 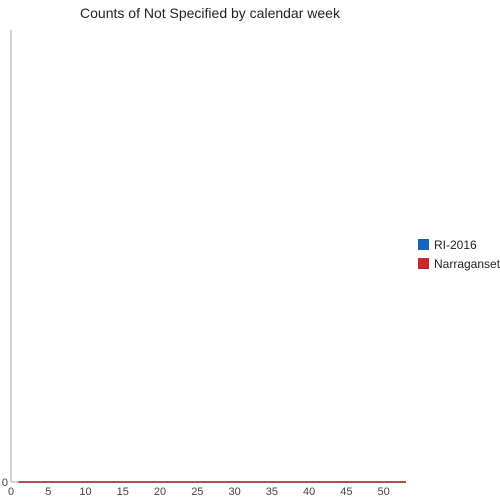 What do you see at coordinates (455, 245) in the screenshot?
I see `legend-label: RI-2016` at bounding box center [455, 245].